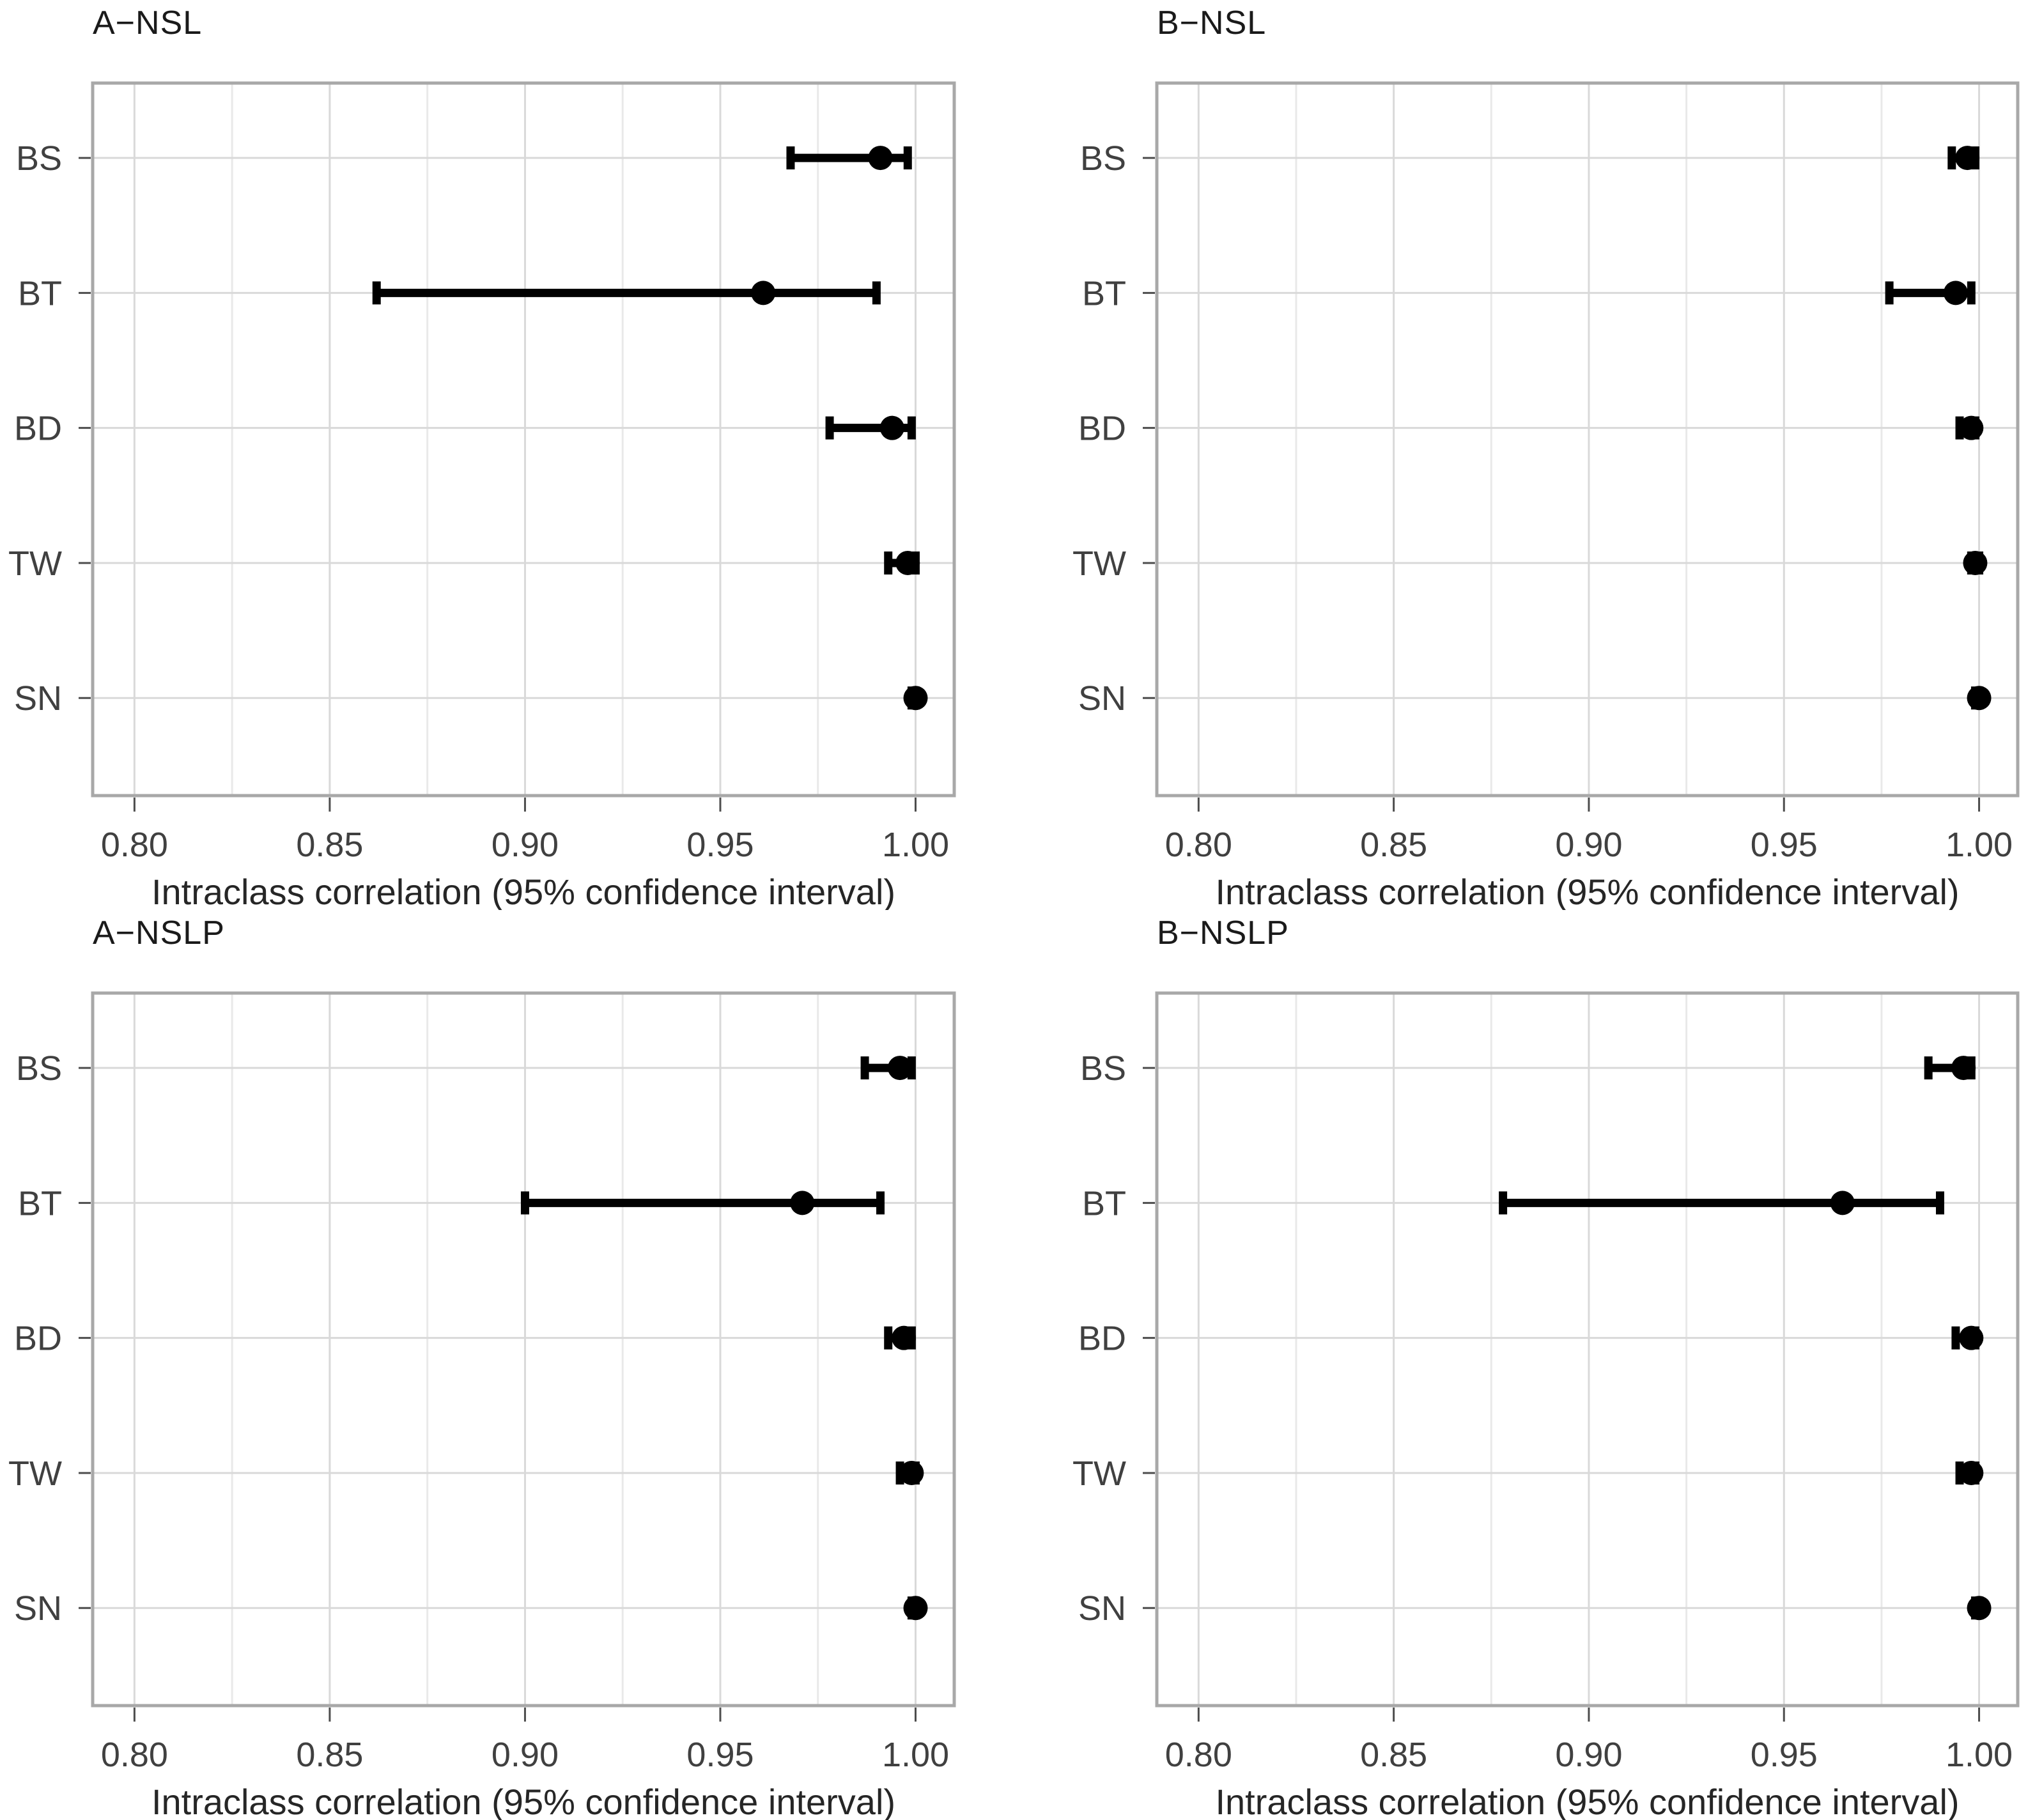 Image resolution: width=2035 pixels, height=1820 pixels. Describe the element at coordinates (1212, 23) in the screenshot. I see `panel-title: B−NSL` at that location.